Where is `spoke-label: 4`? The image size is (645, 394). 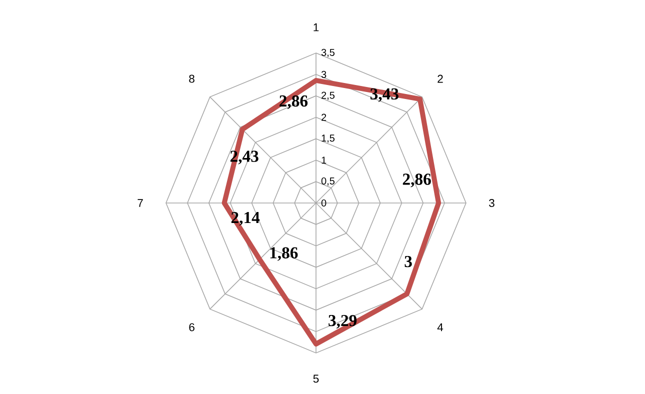
spoke-label: 4 is located at coordinates (440, 327).